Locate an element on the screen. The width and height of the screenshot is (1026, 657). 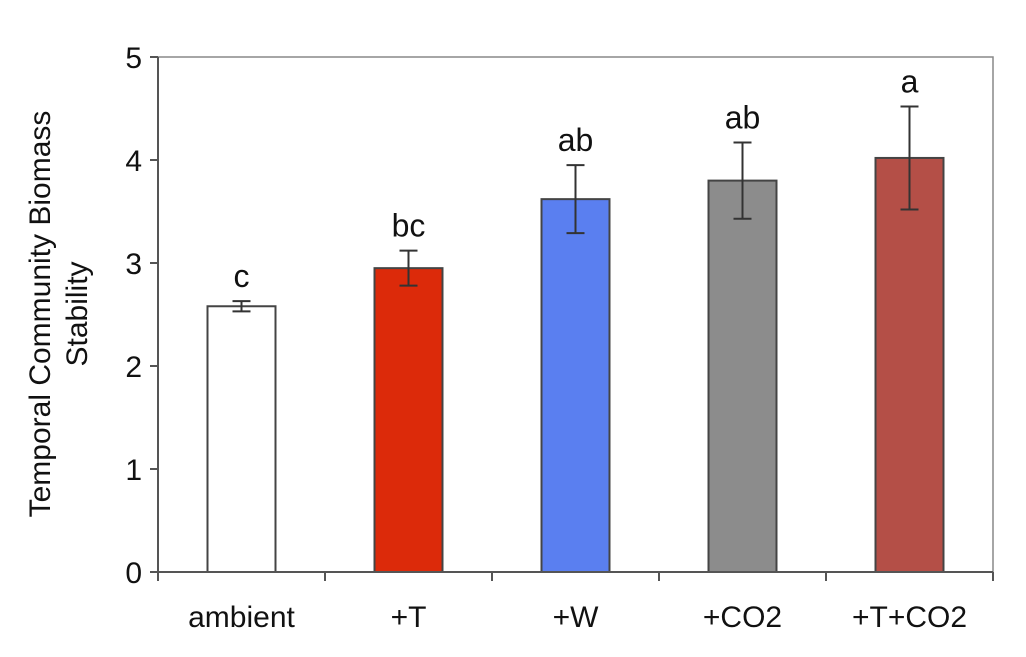
significance-letter: c is located at coordinates (242, 276).